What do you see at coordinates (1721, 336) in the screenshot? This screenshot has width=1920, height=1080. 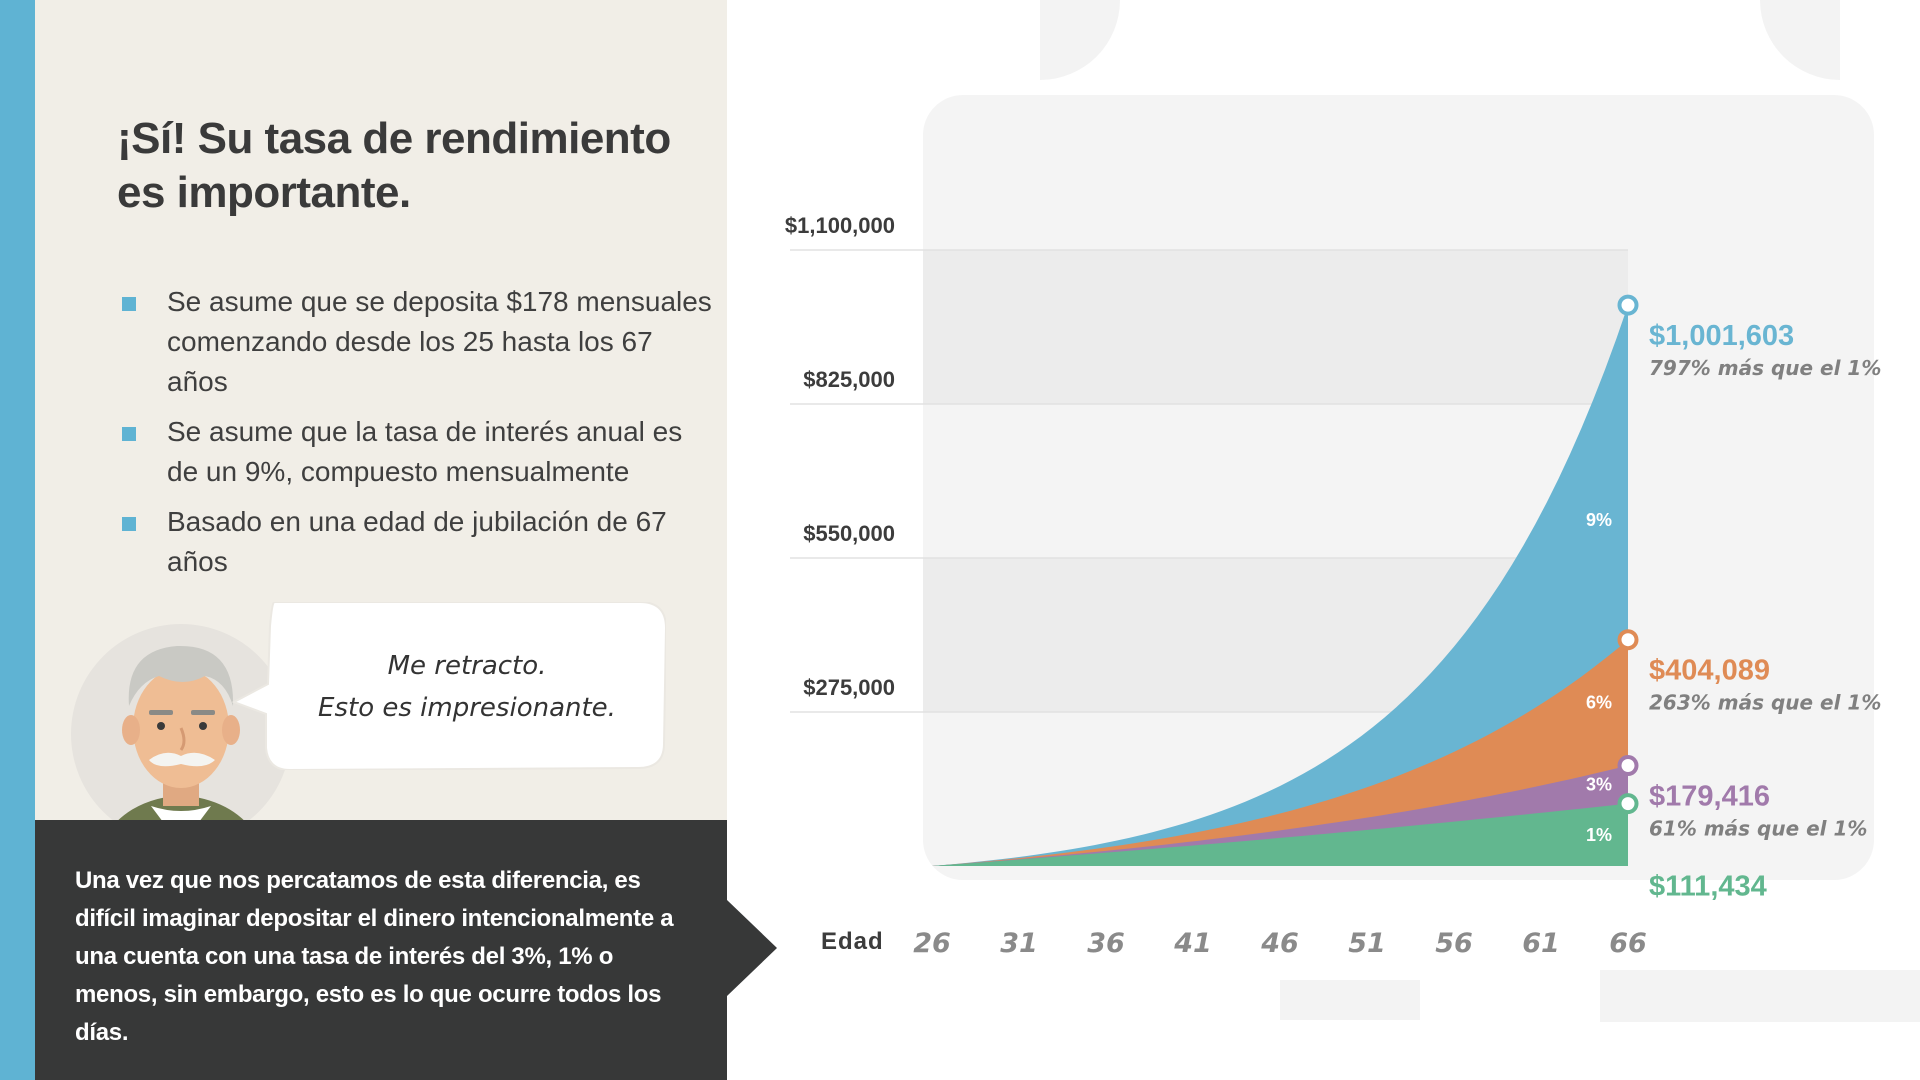 I see `end-value-label: $1,001,603` at bounding box center [1721, 336].